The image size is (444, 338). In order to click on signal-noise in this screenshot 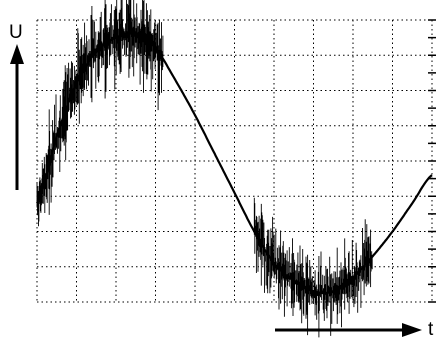, I will do `click(313, 267)`.